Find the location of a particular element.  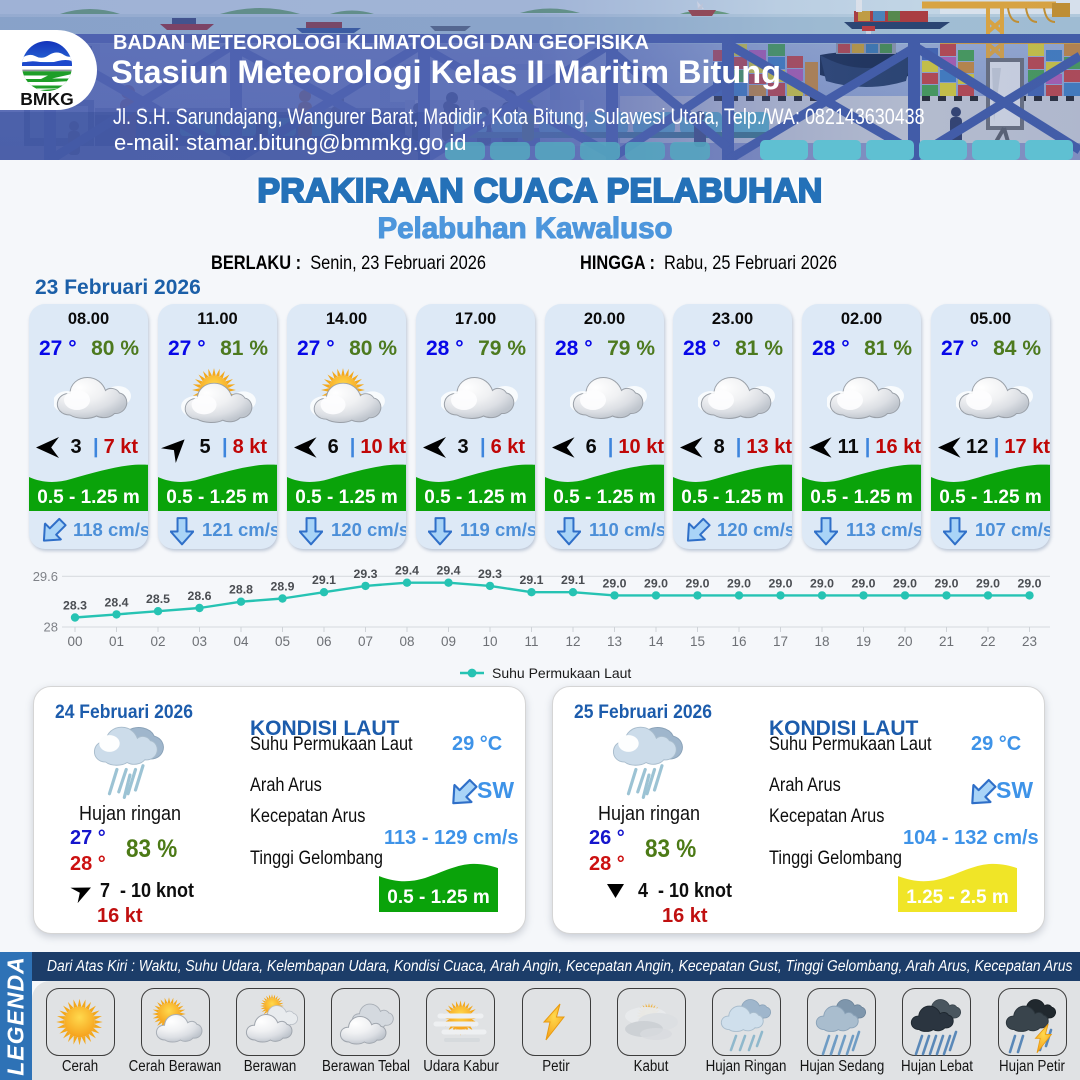

svg-text: 28.4 is located at coordinates (117, 602).